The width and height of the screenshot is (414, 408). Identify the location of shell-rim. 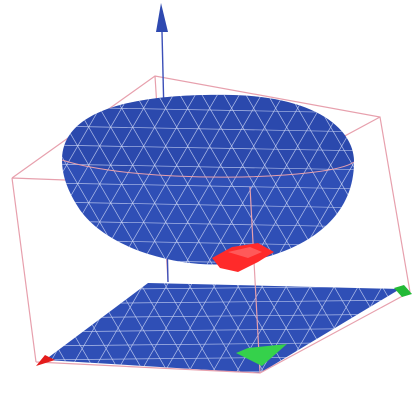
(208, 168).